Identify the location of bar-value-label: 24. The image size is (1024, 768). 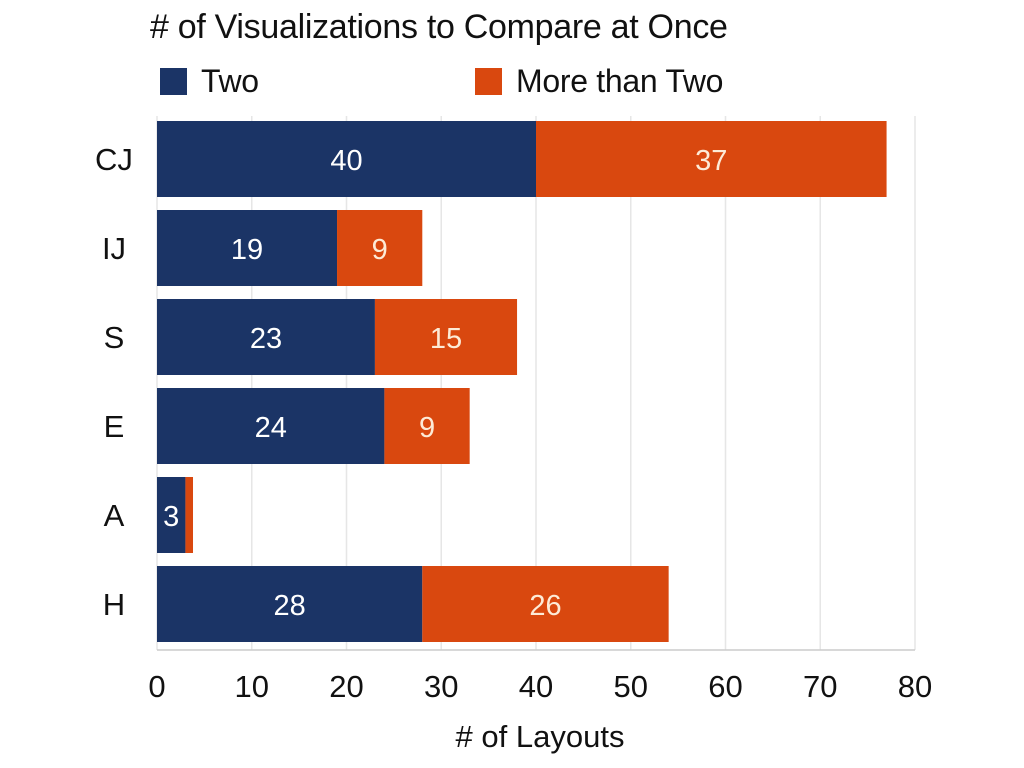
(271, 428).